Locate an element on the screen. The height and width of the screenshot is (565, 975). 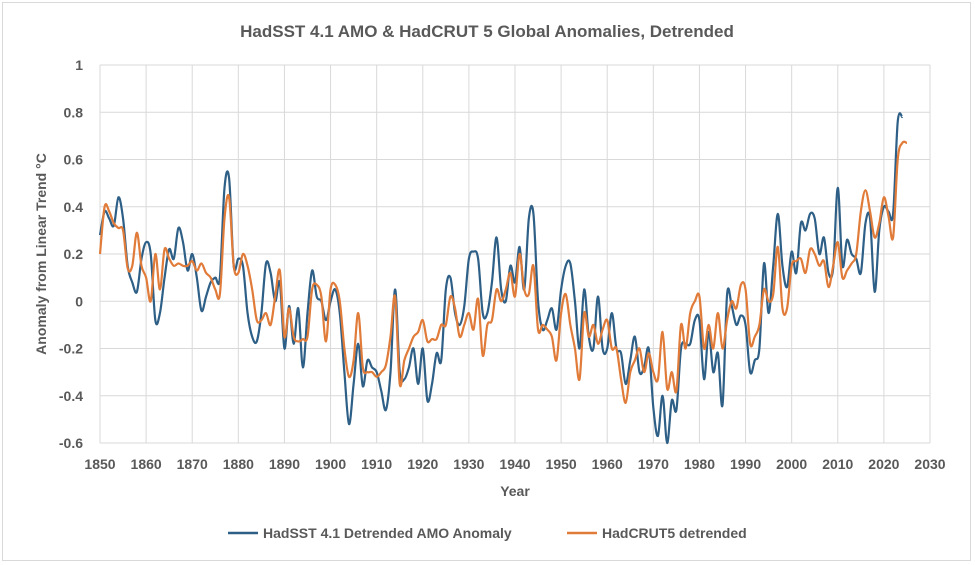
y-tick-label: 0 is located at coordinates (79, 301).